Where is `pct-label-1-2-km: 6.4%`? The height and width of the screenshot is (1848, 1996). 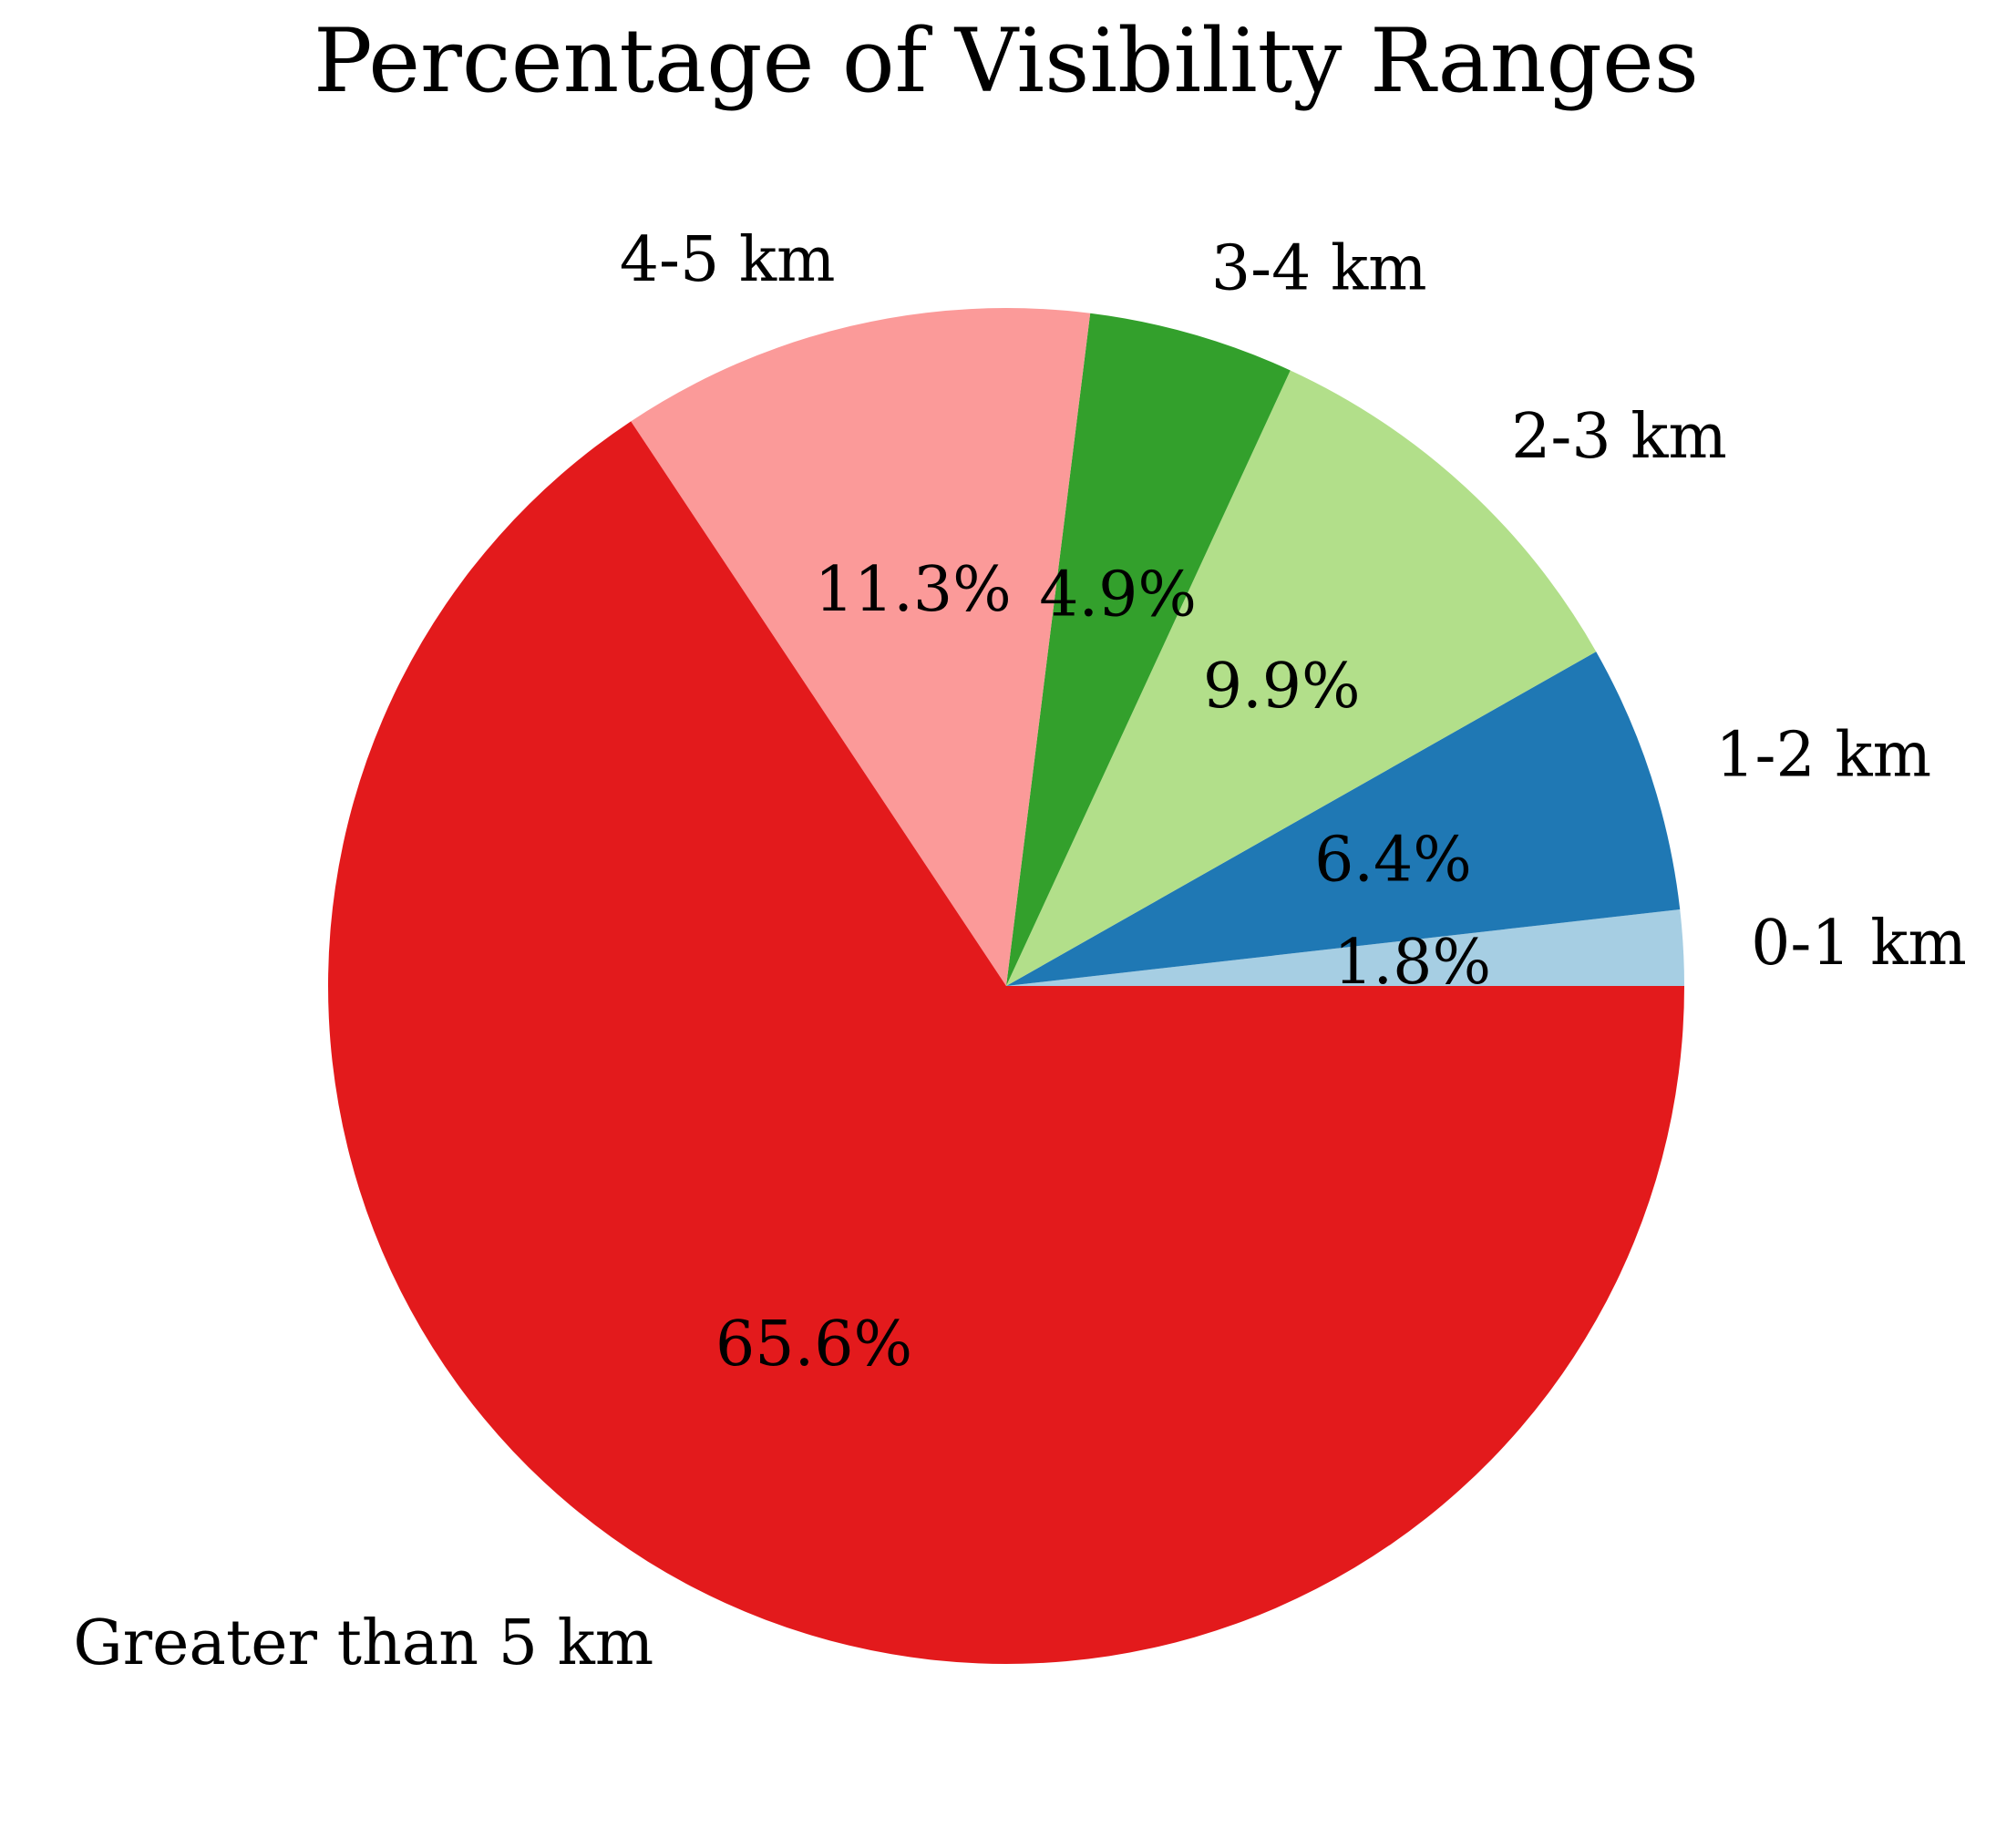
pct-label-1-2-km: 6.4% is located at coordinates (1393, 860).